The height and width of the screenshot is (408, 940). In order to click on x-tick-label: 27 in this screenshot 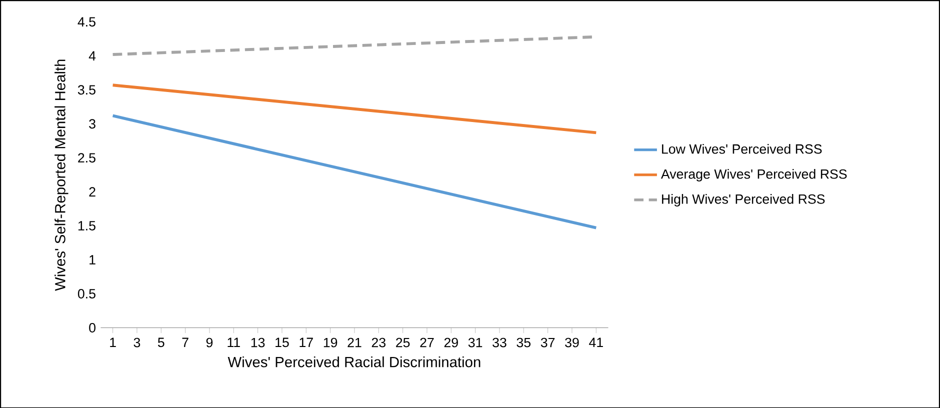, I will do `click(427, 342)`.